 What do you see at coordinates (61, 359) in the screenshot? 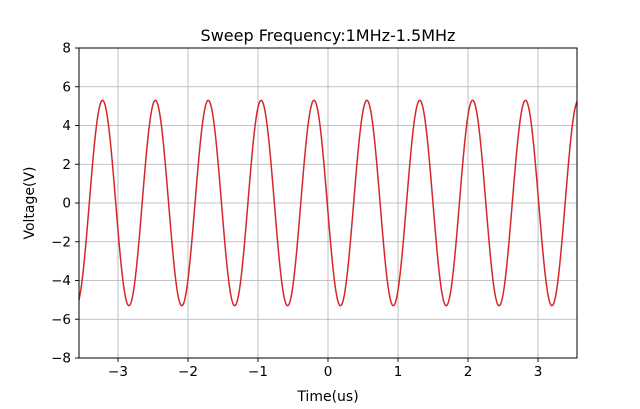
I see `y-tick-label: −8` at bounding box center [61, 359].